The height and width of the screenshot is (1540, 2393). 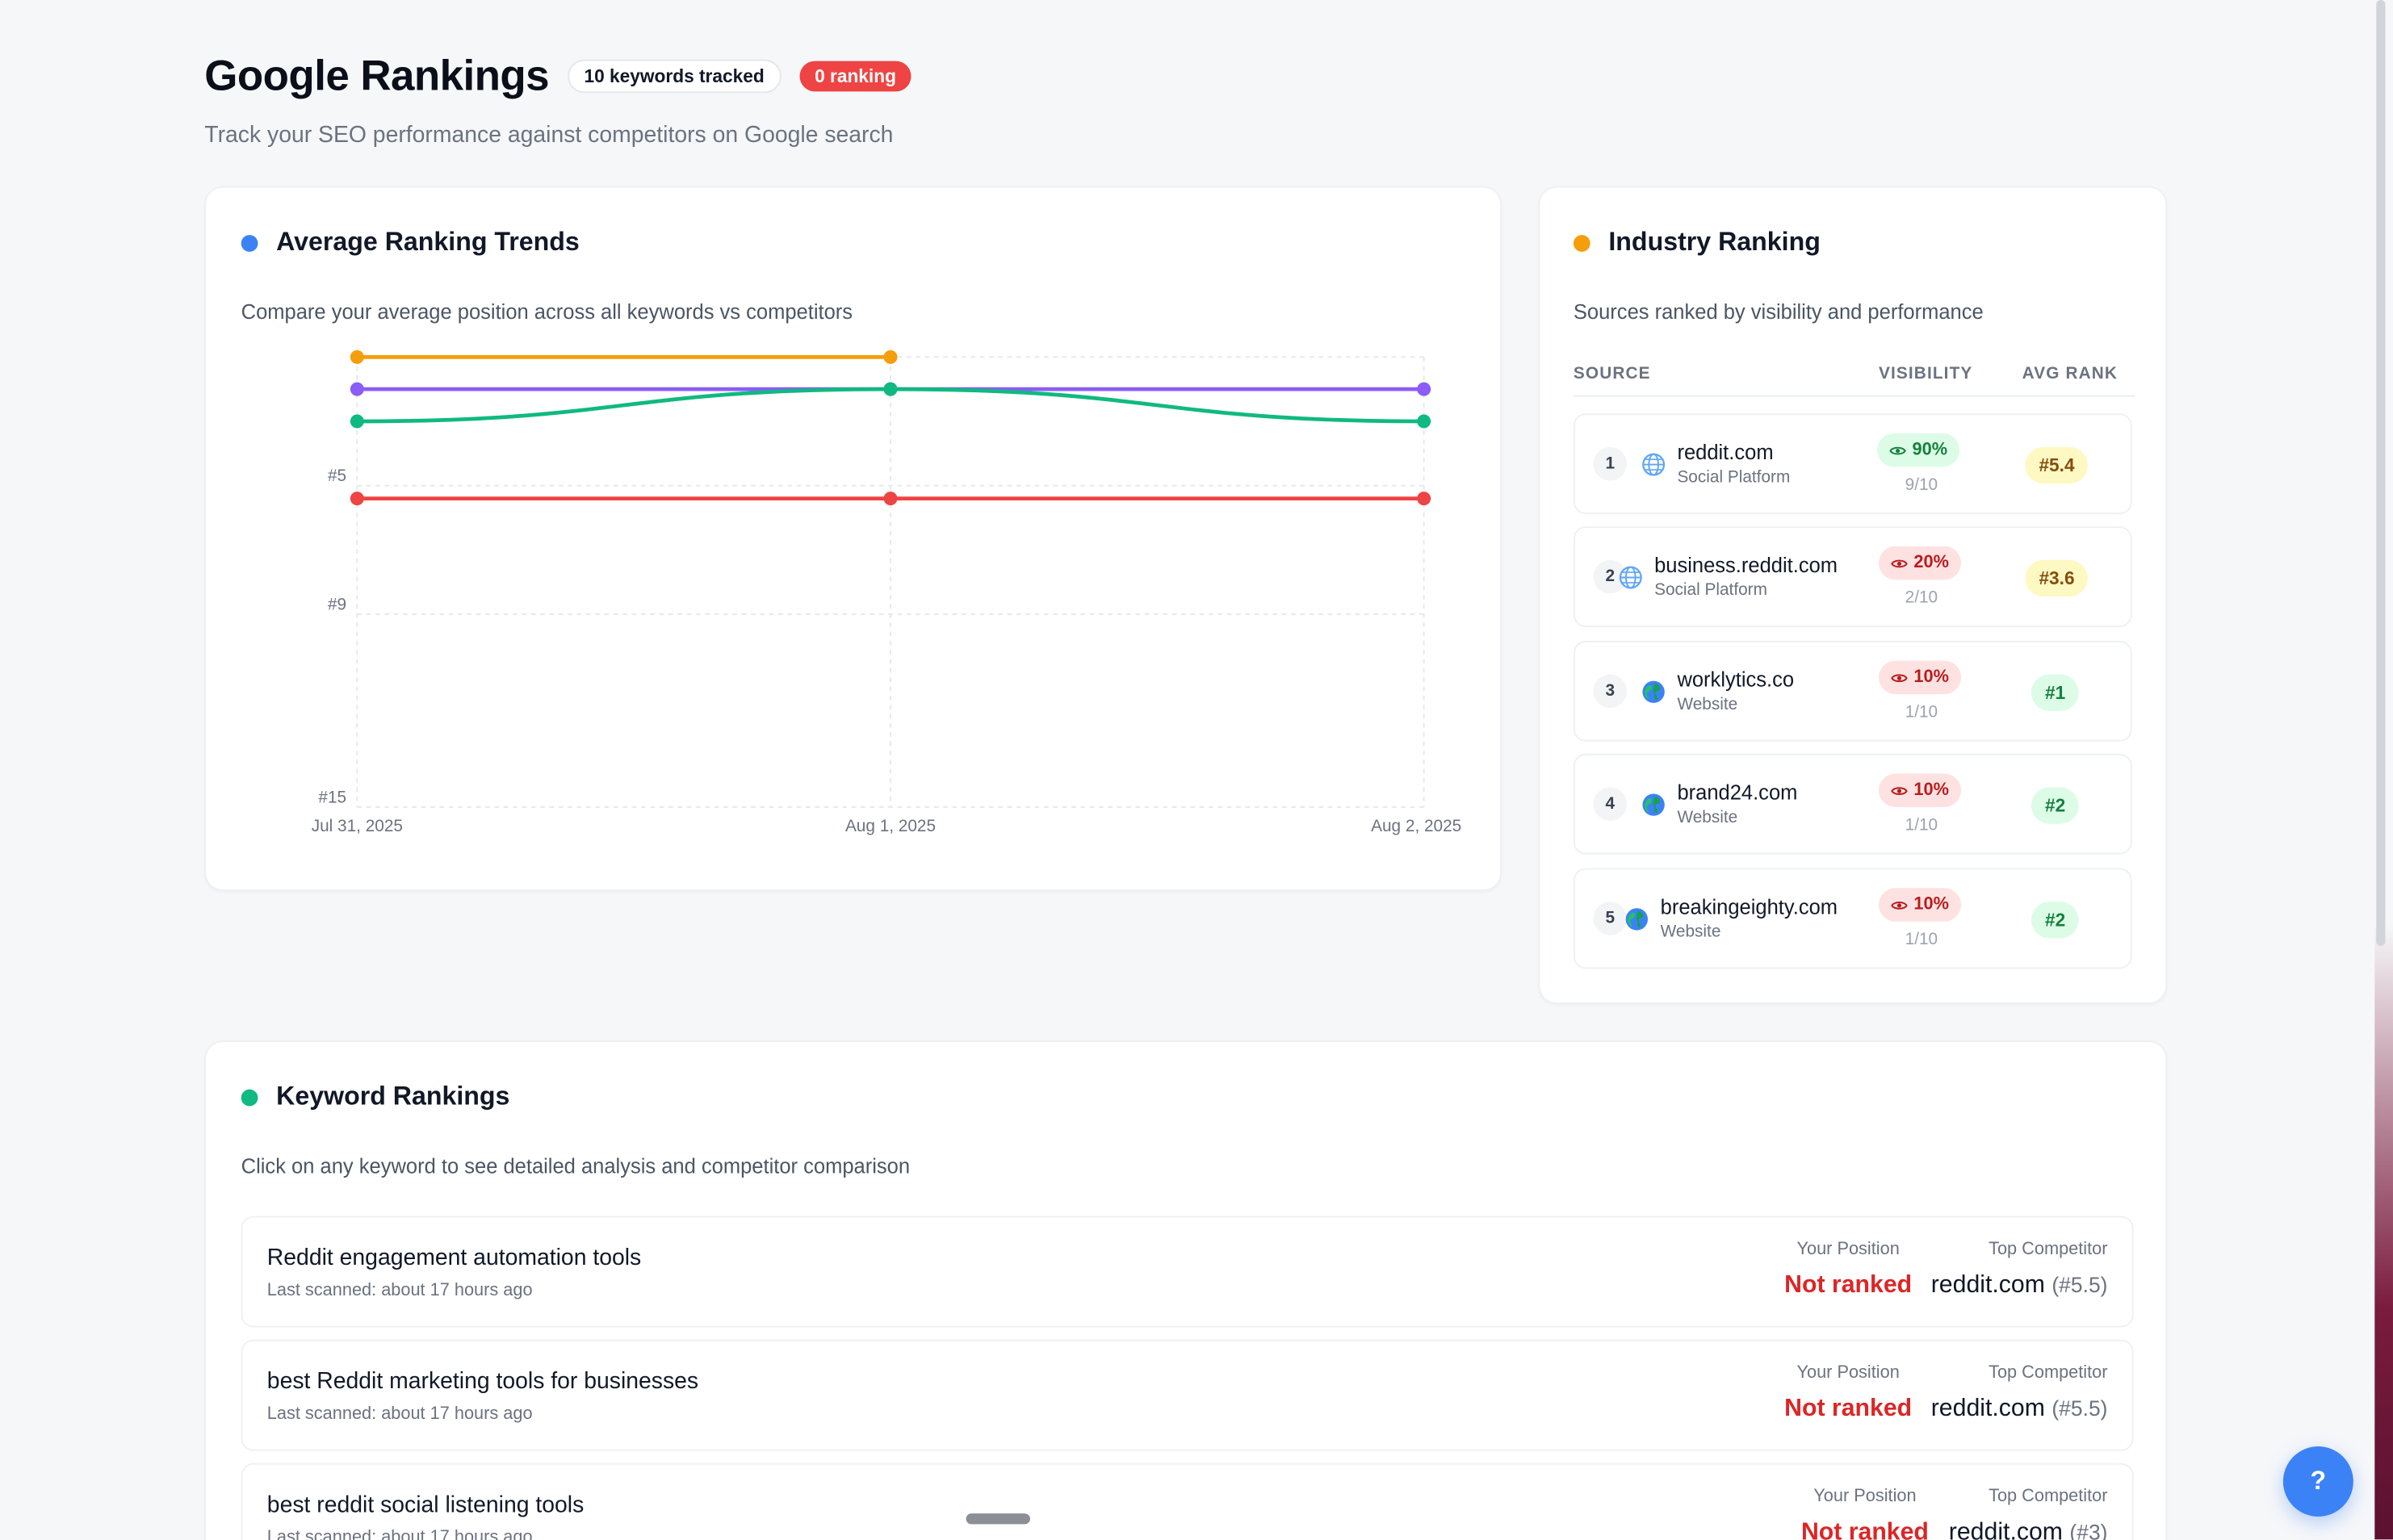 I want to click on x-tick-label: Jul 31, 2025, so click(x=357, y=826).